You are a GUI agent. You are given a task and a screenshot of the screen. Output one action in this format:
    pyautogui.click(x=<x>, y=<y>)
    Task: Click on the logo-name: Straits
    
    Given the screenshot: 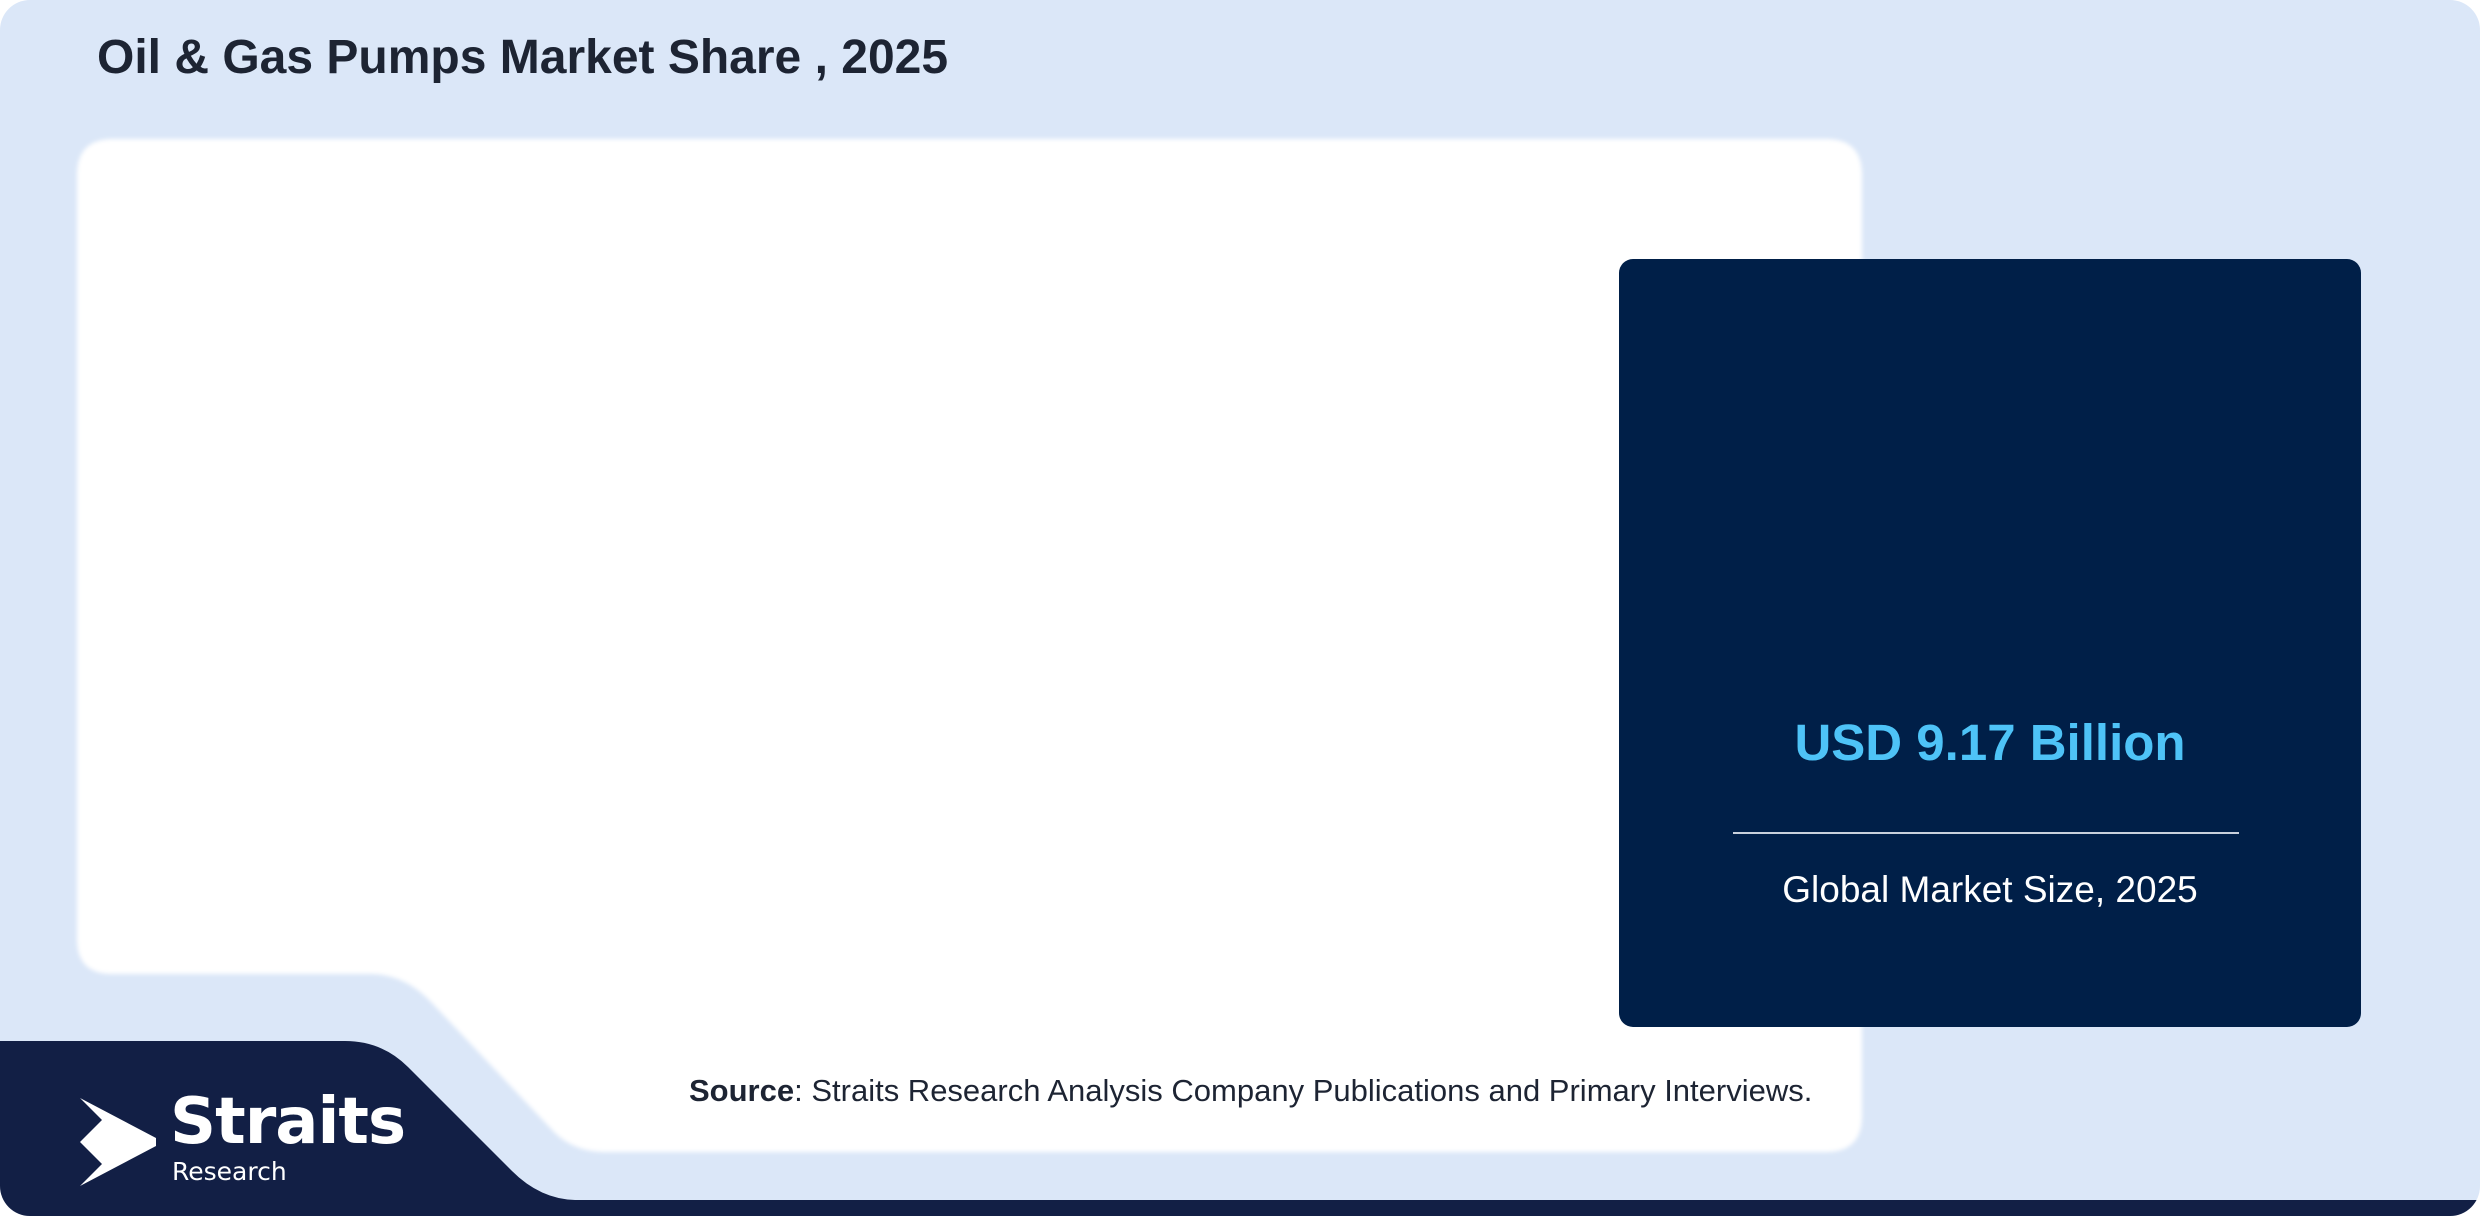 What is the action you would take?
    pyautogui.click(x=288, y=1122)
    